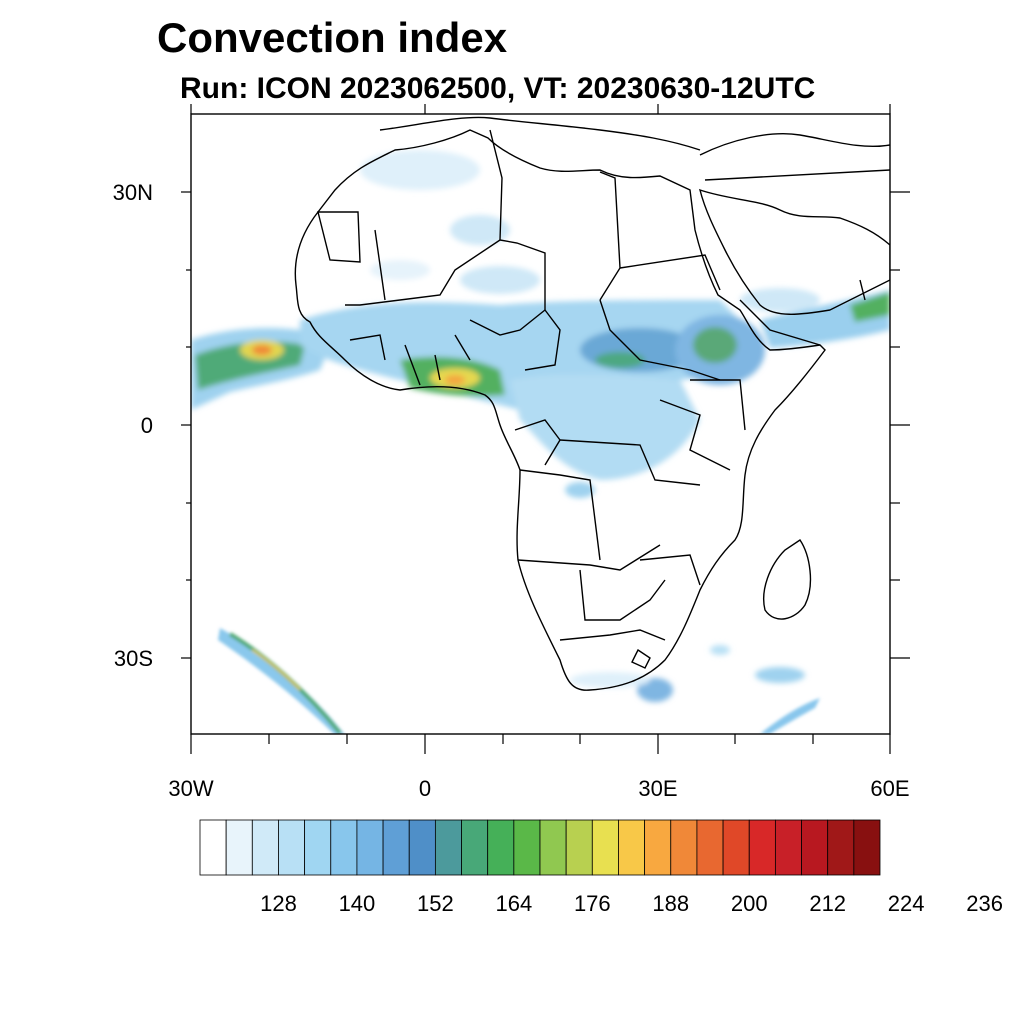 The width and height of the screenshot is (1024, 1024). I want to click on colorbar: 128 140 152 164 176 188 200 212 224 236, so click(601, 867).